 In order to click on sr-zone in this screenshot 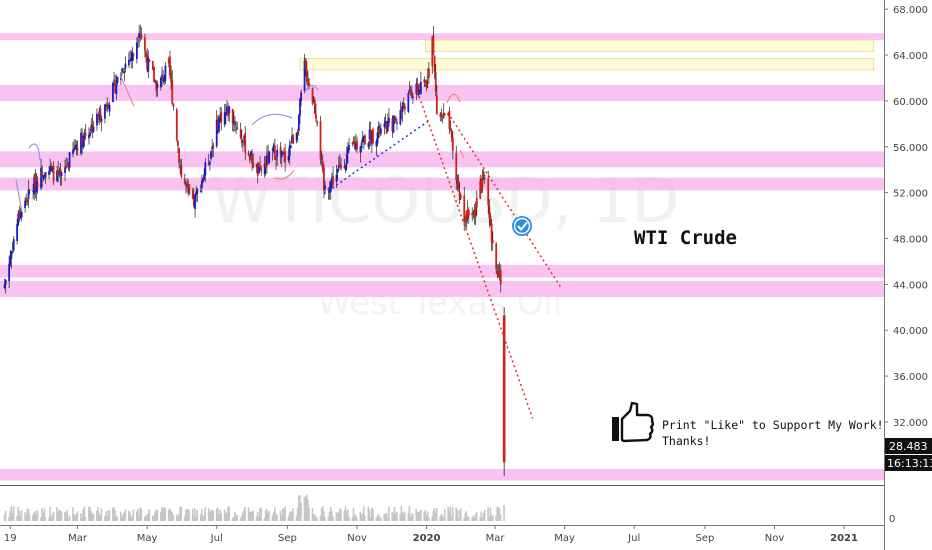, I will do `click(442, 288)`.